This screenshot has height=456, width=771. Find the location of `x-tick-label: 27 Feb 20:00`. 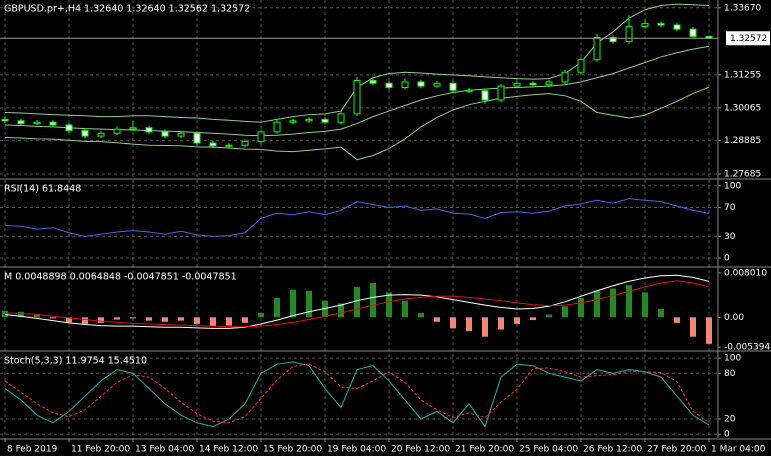

x-tick-label: 27 Feb 20:00 is located at coordinates (676, 450).